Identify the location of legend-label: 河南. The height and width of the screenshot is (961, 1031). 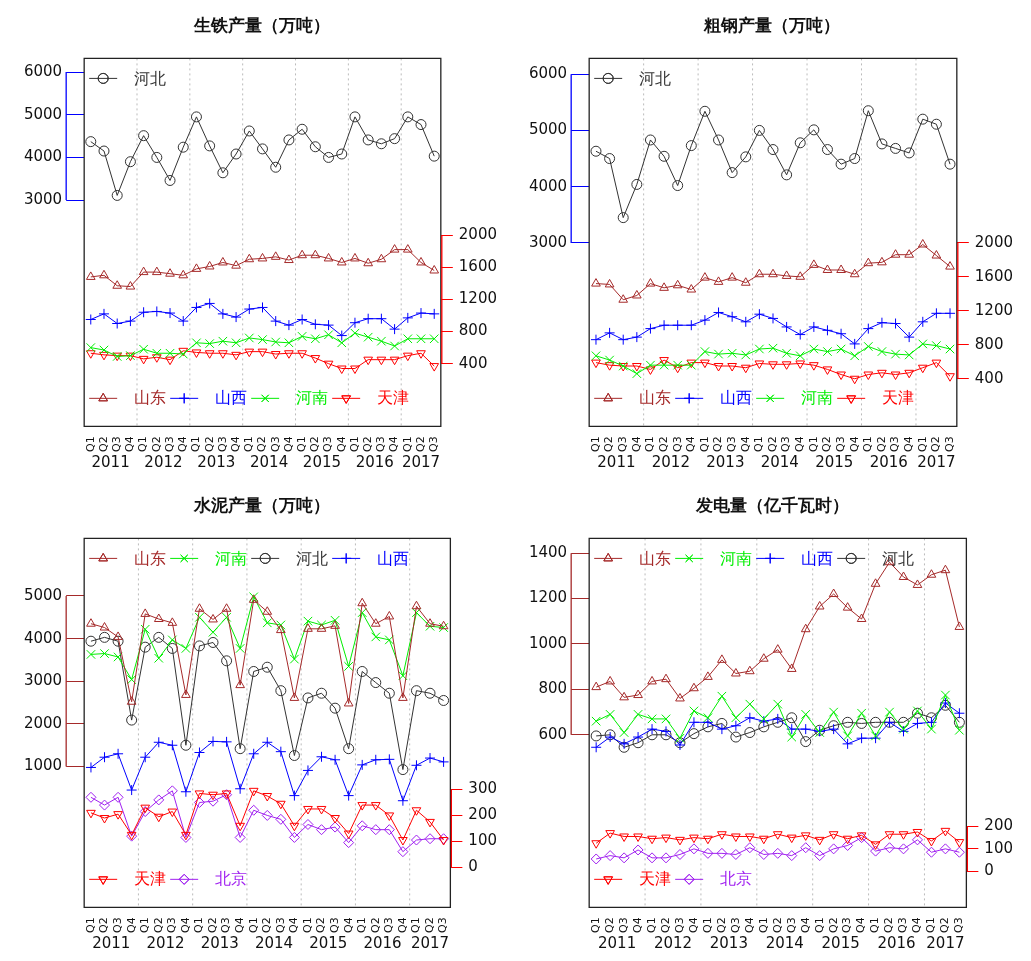
(231, 558).